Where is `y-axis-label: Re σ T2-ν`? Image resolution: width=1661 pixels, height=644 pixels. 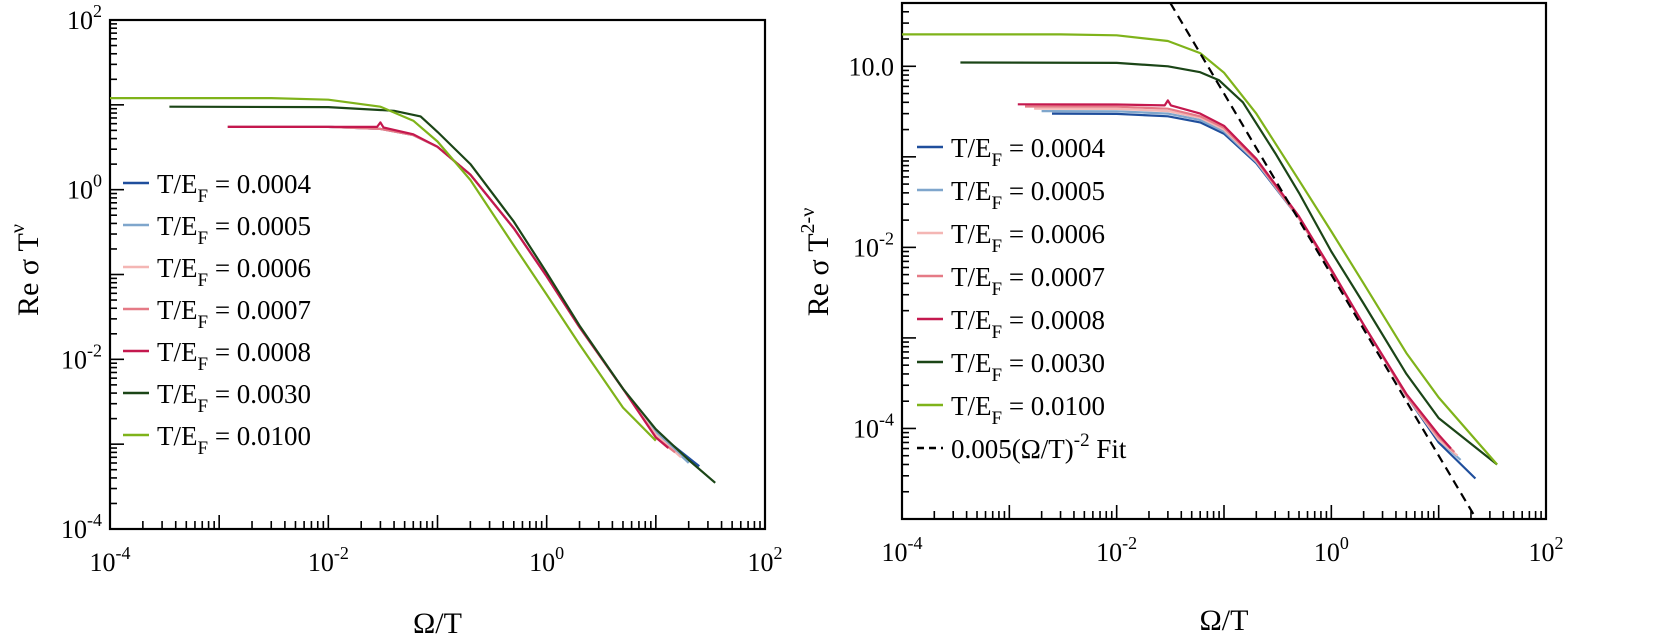
y-axis-label: Re σ T2-ν is located at coordinates (816, 262).